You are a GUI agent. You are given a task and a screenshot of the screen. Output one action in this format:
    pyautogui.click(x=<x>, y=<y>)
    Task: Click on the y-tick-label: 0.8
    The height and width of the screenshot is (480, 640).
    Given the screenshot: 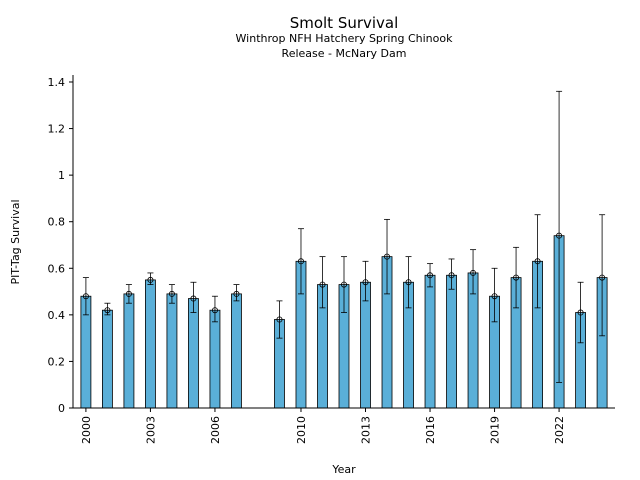 What is the action you would take?
    pyautogui.click(x=57, y=222)
    